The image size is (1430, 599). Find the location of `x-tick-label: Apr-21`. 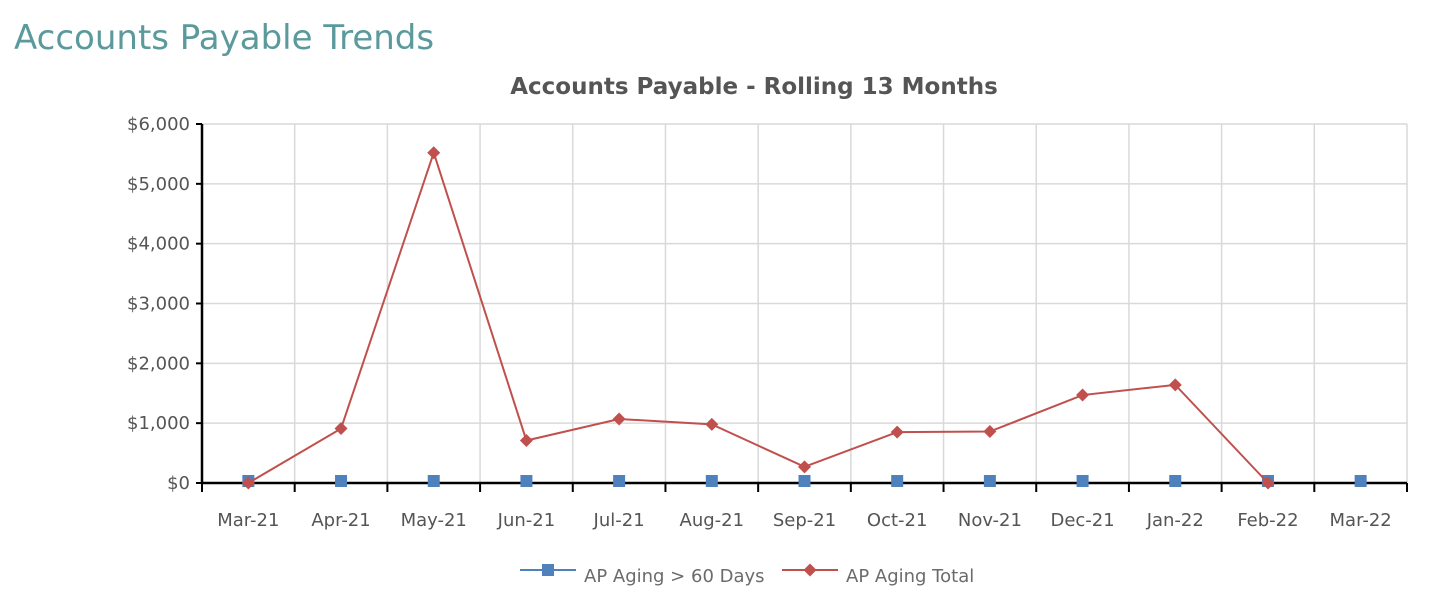

x-tick-label: Apr-21 is located at coordinates (340, 520).